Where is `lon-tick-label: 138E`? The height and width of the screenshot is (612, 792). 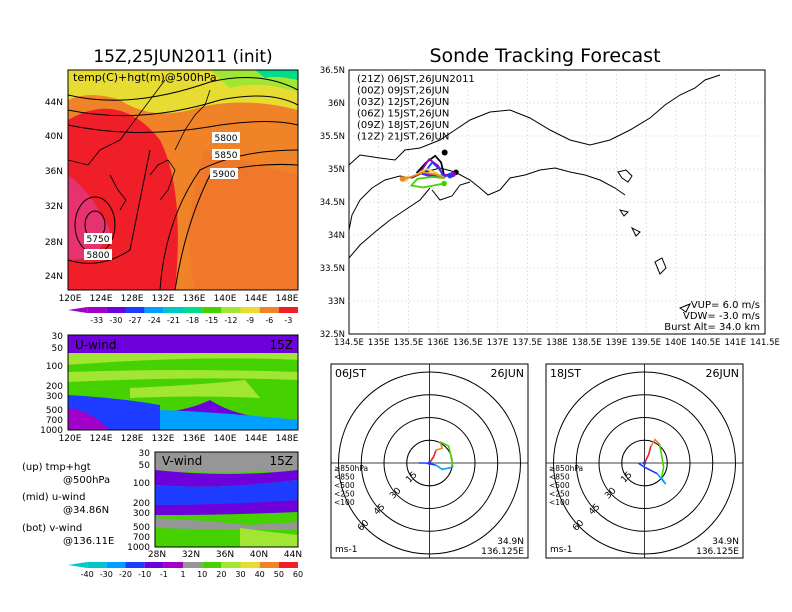
lon-tick-label: 138E is located at coordinates (557, 343).